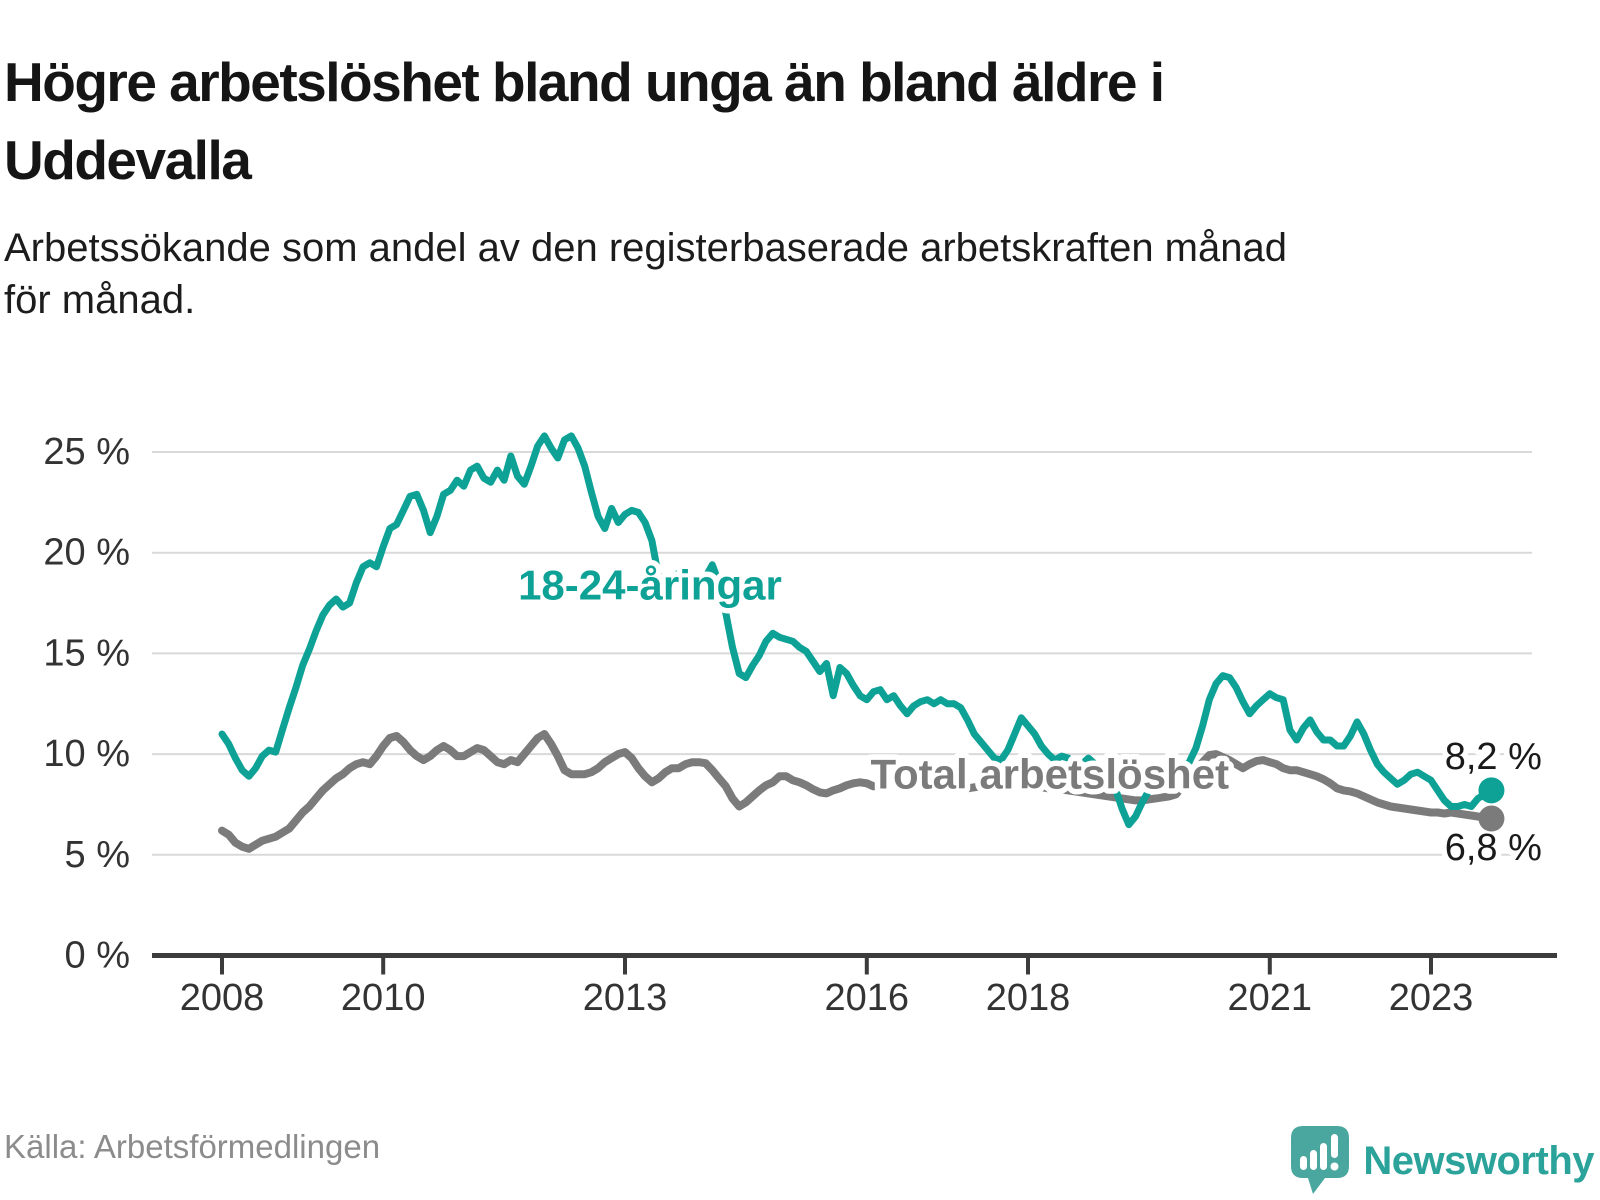 Image resolution: width=1600 pixels, height=1200 pixels. What do you see at coordinates (650, 584) in the screenshot?
I see `youth-series-label: 18-24-åringar` at bounding box center [650, 584].